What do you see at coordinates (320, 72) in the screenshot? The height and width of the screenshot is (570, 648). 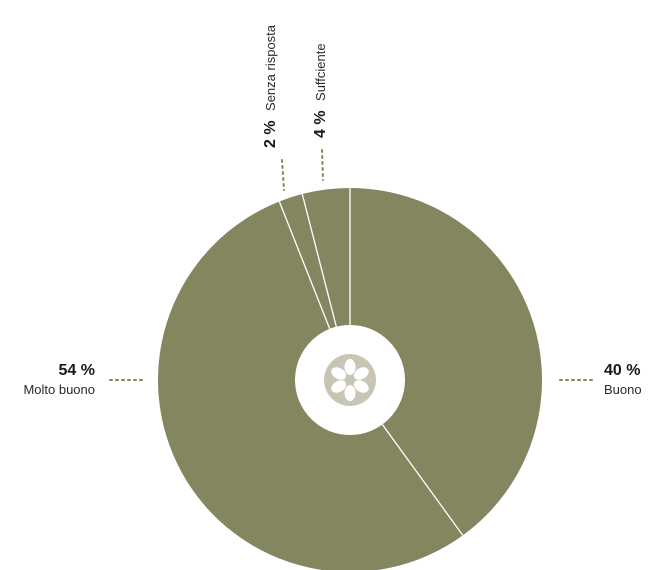 I see `slice-label-suffciente: Suffciente` at bounding box center [320, 72].